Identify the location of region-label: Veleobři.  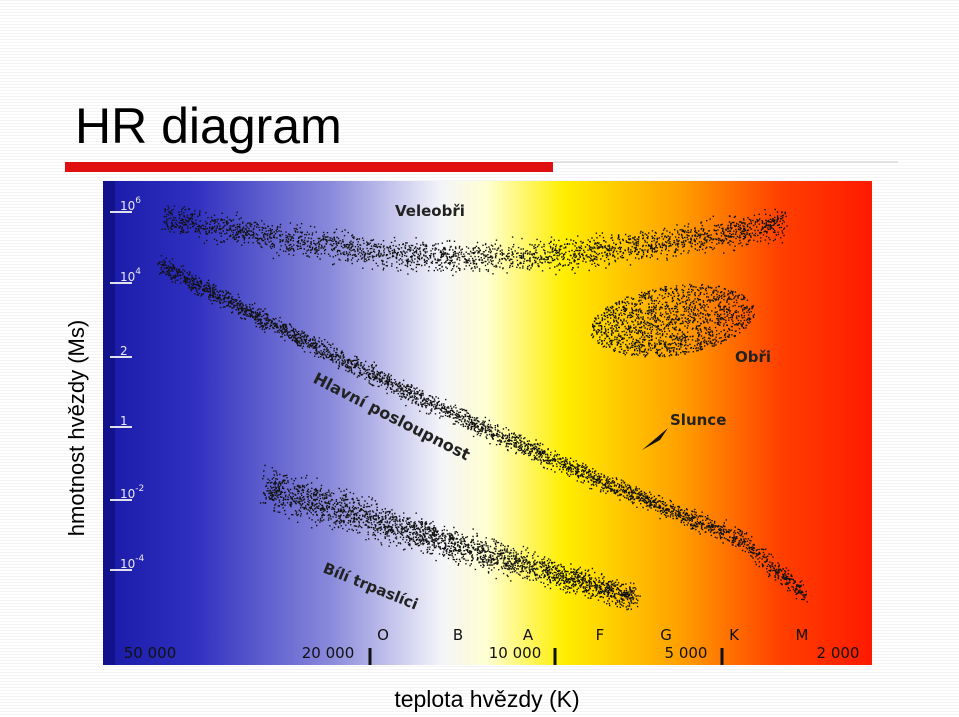
(430, 211).